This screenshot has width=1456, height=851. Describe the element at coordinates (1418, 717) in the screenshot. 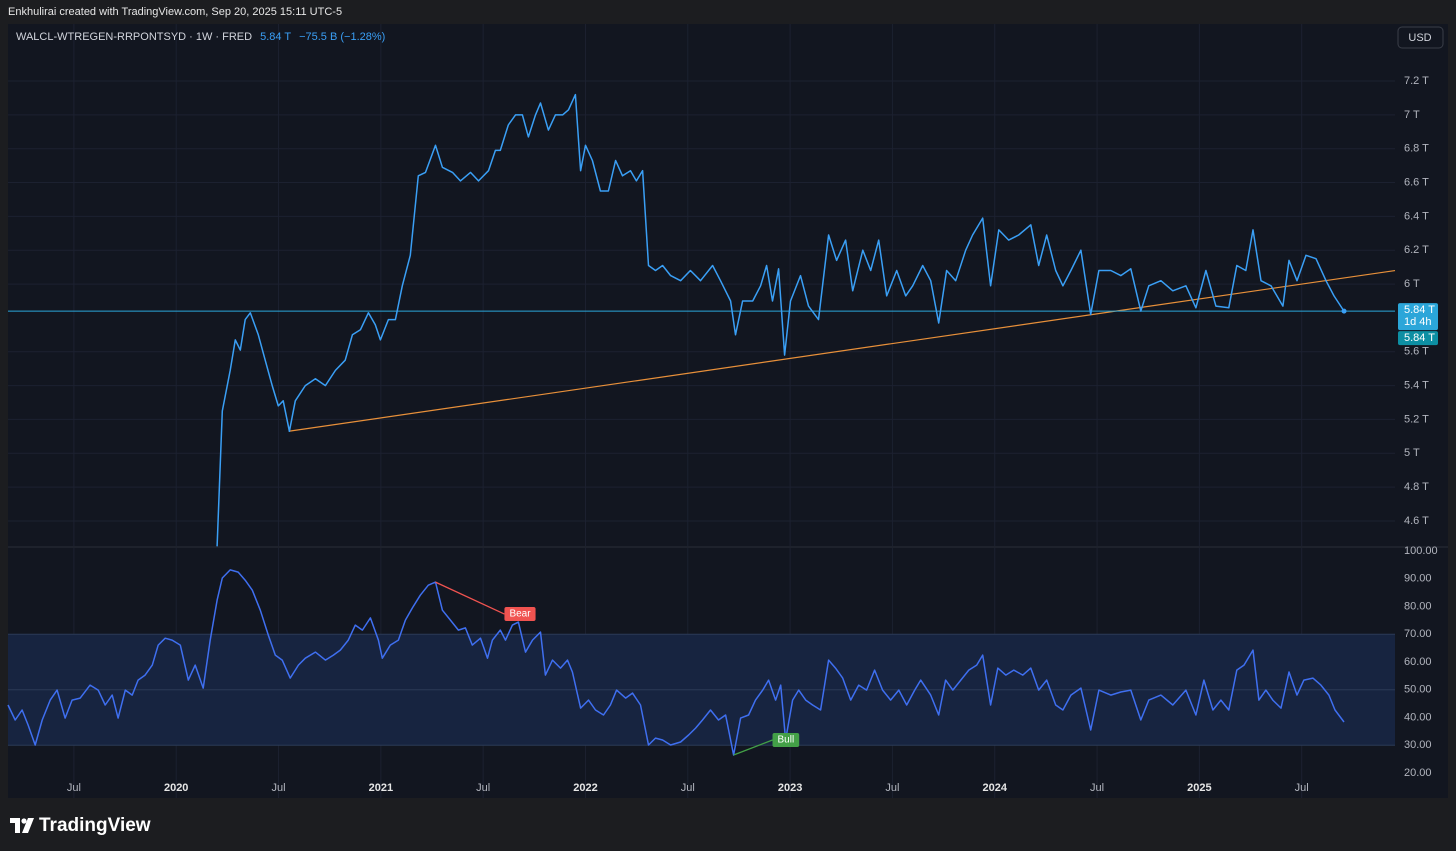

I see `y-tick-label: 40.00` at that location.